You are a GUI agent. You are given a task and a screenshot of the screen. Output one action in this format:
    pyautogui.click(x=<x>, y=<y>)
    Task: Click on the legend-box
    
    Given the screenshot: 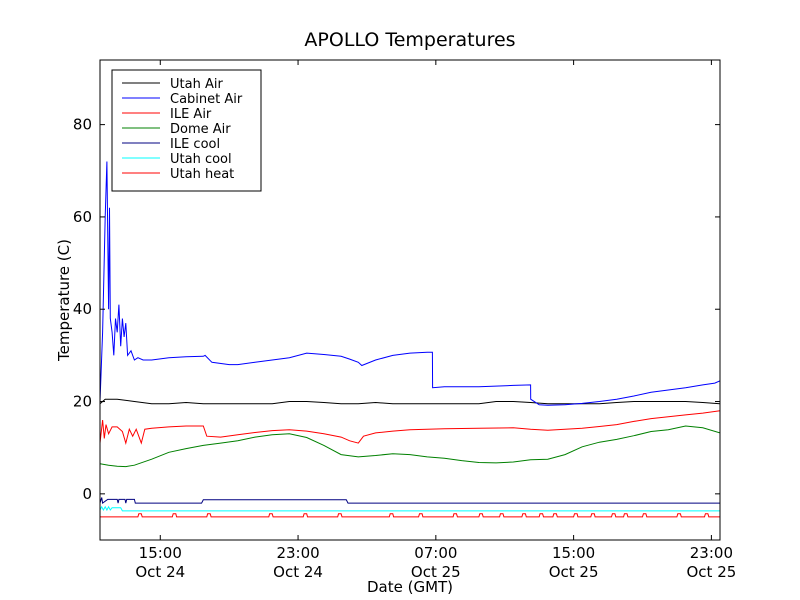 What is the action you would take?
    pyautogui.click(x=186, y=130)
    